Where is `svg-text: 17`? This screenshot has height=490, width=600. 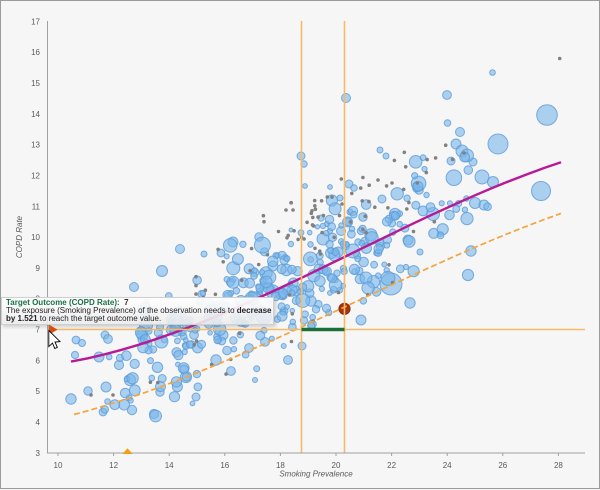 svg-text: 17 is located at coordinates (35, 21).